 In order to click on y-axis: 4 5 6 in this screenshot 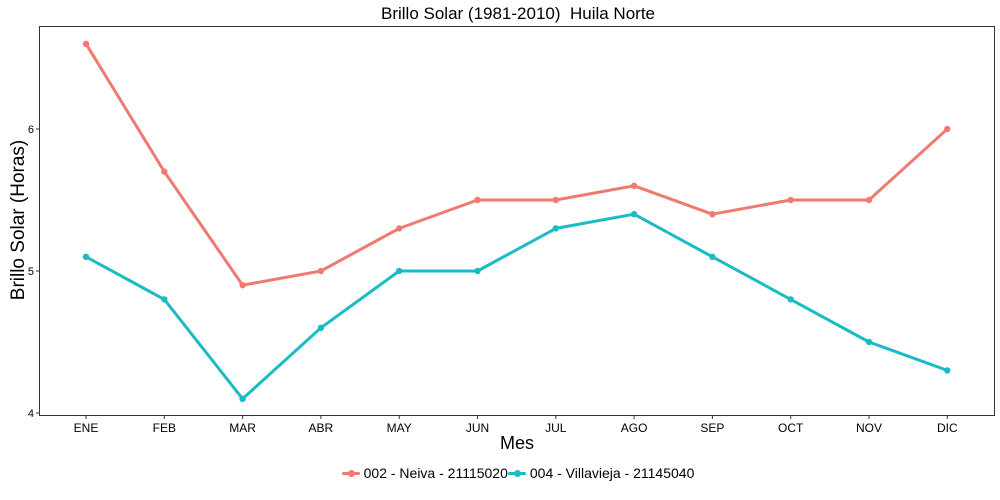, I will do `click(34, 272)`.